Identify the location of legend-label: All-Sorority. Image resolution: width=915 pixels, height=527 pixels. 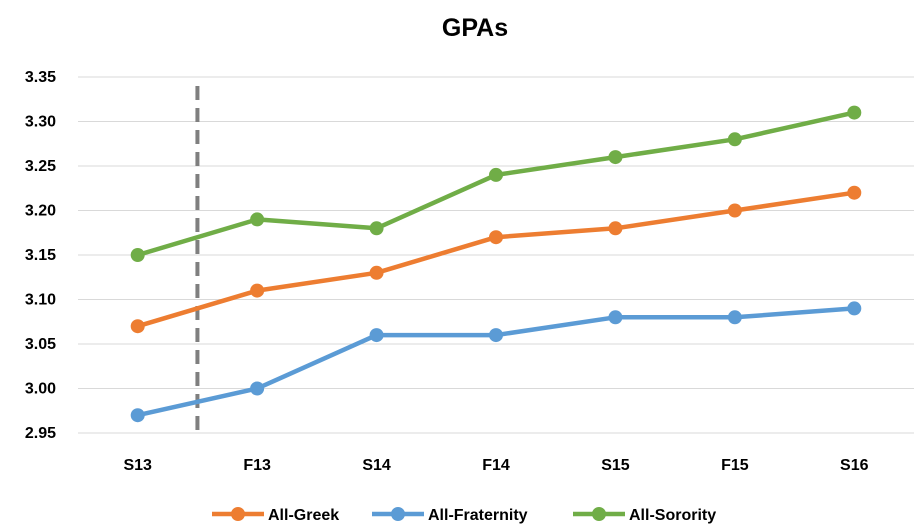
(672, 515).